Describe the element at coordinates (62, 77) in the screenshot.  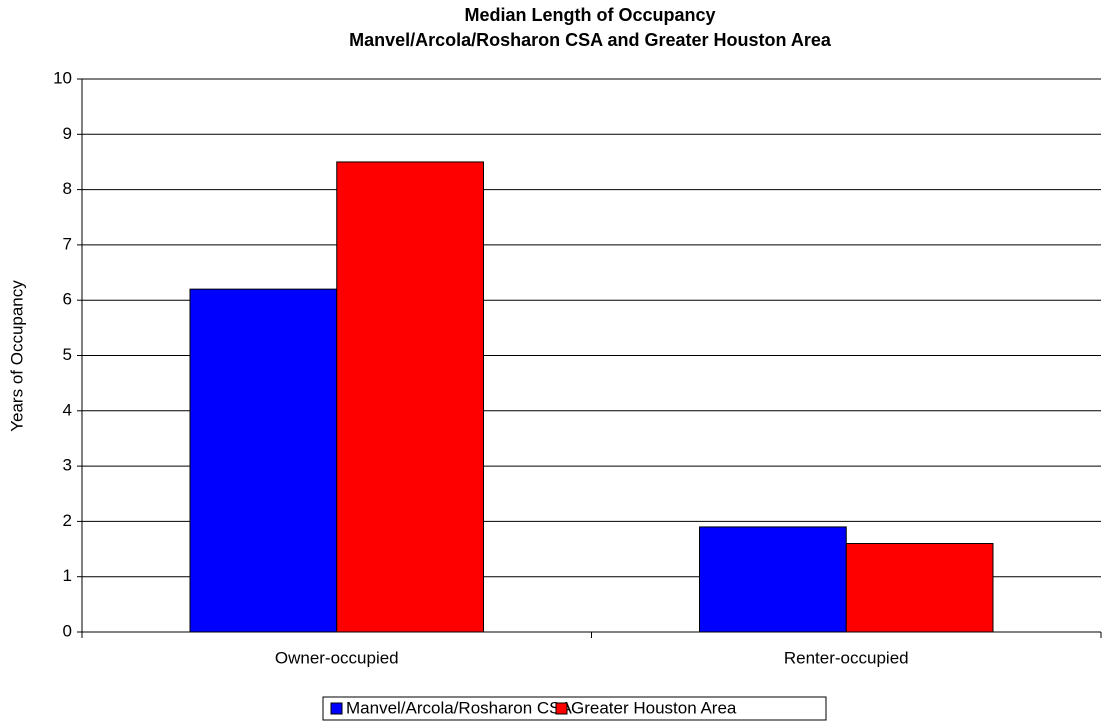
I see `y-tick-label: 10` at that location.